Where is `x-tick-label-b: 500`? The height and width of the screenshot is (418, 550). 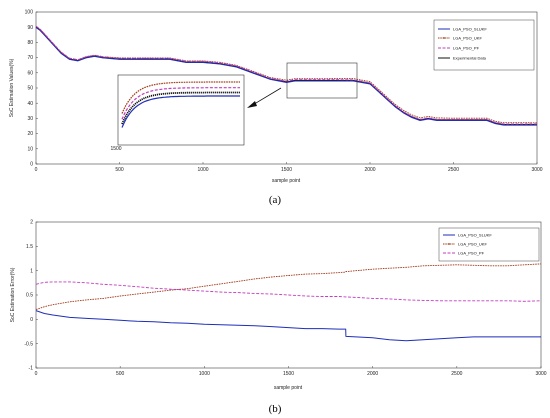
x-tick-label-b: 500 is located at coordinates (120, 374).